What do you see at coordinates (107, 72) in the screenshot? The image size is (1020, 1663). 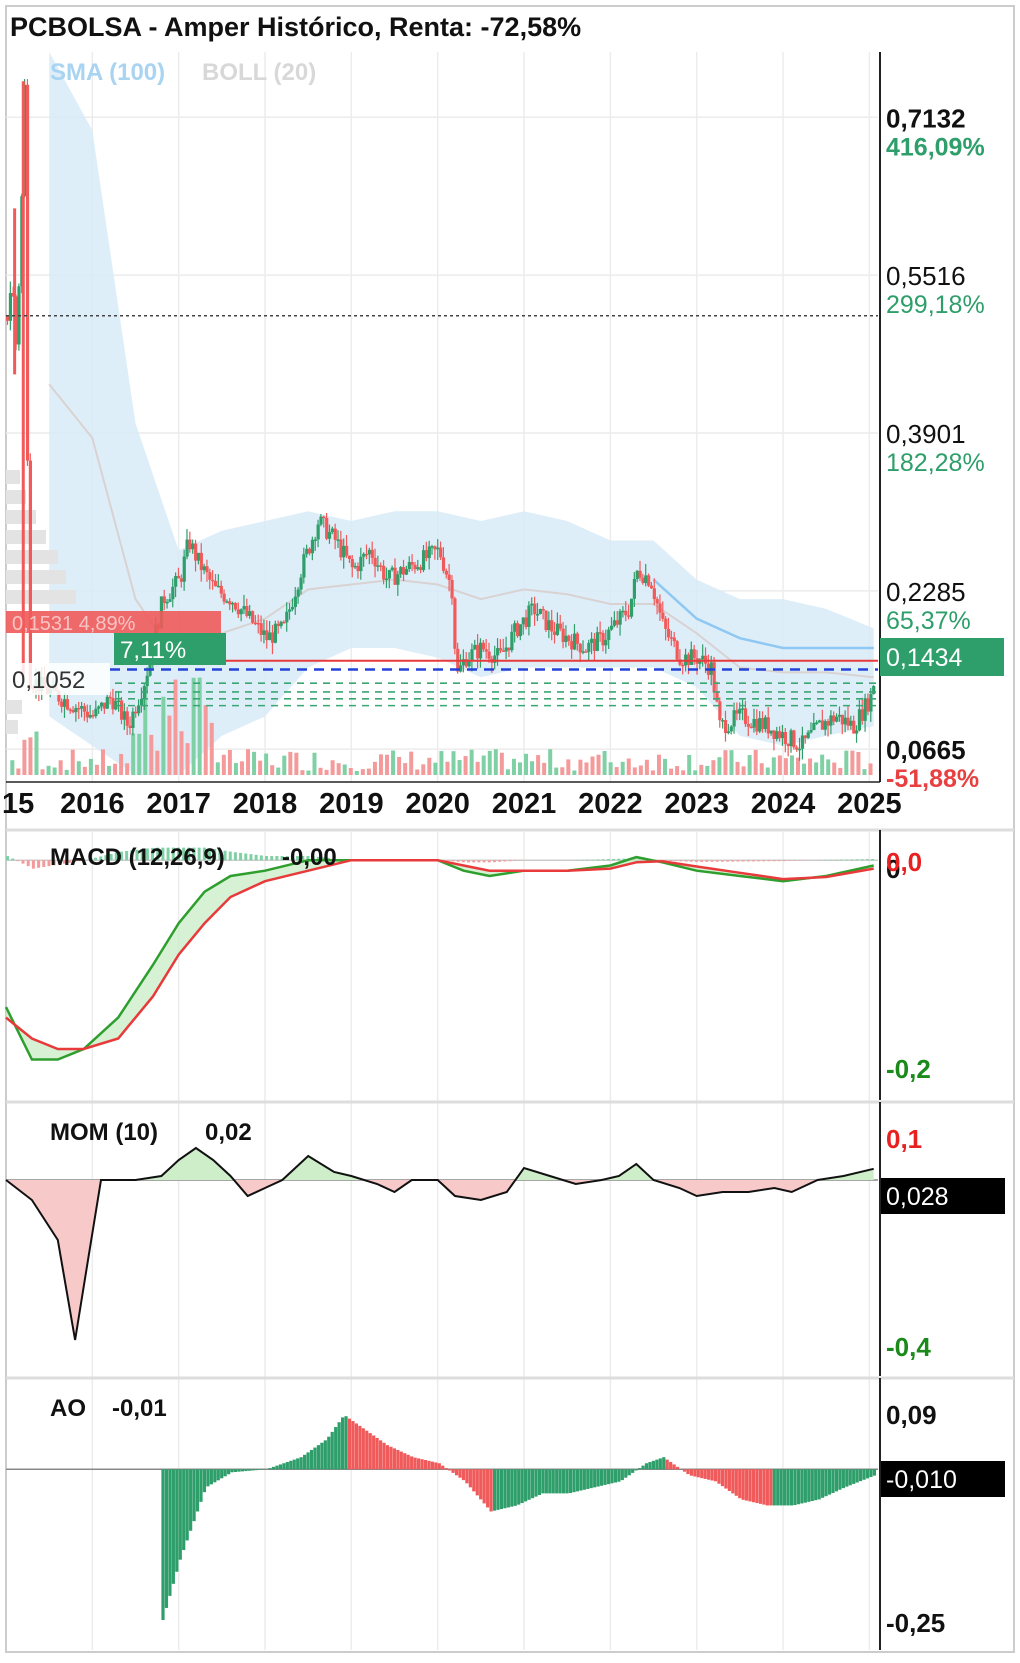 I see `legend-sma: SMA (100)` at bounding box center [107, 72].